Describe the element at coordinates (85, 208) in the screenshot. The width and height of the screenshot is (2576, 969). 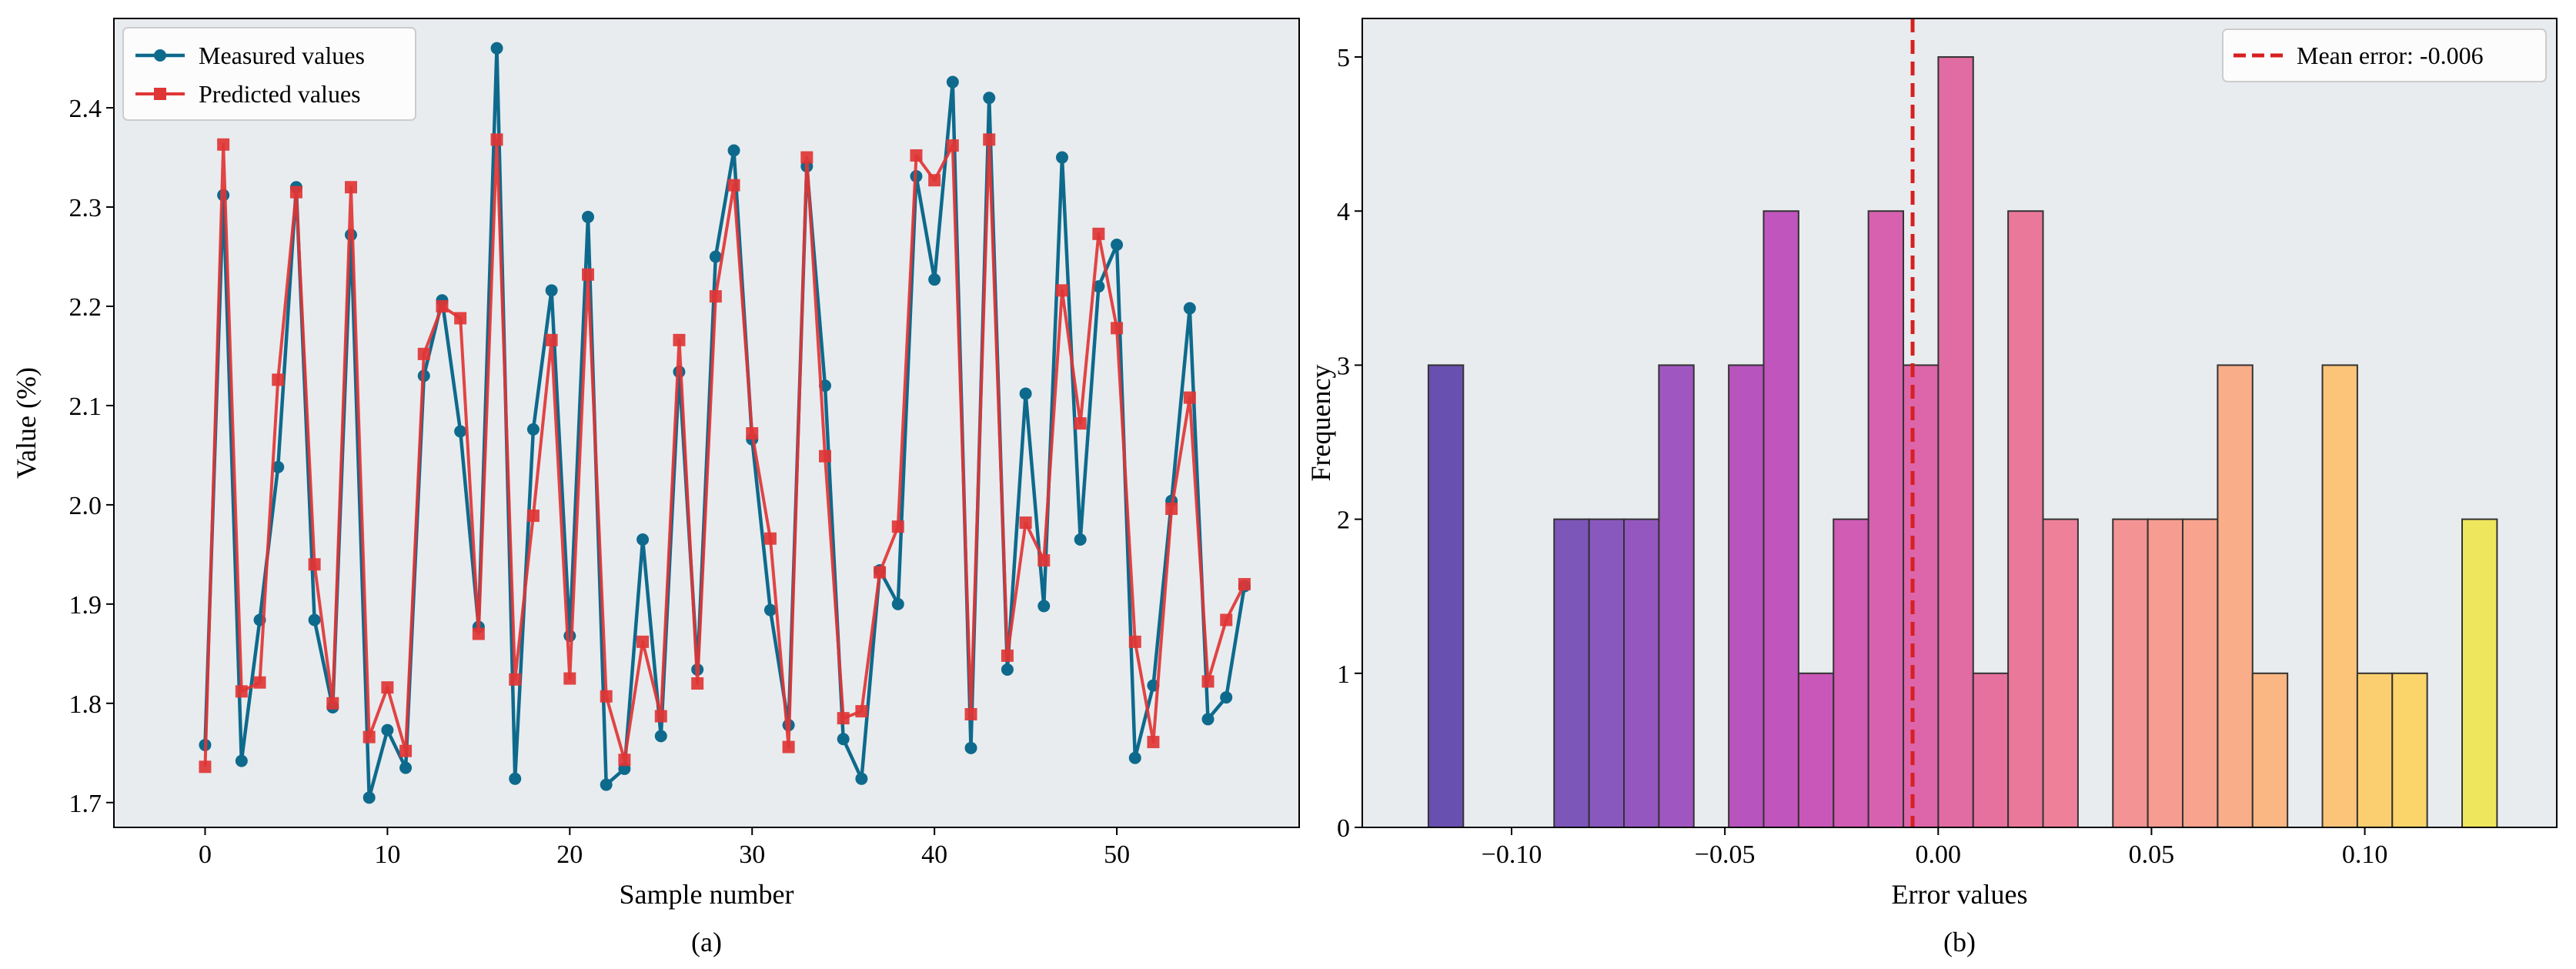
I see `y-tick-label: 2.3` at that location.